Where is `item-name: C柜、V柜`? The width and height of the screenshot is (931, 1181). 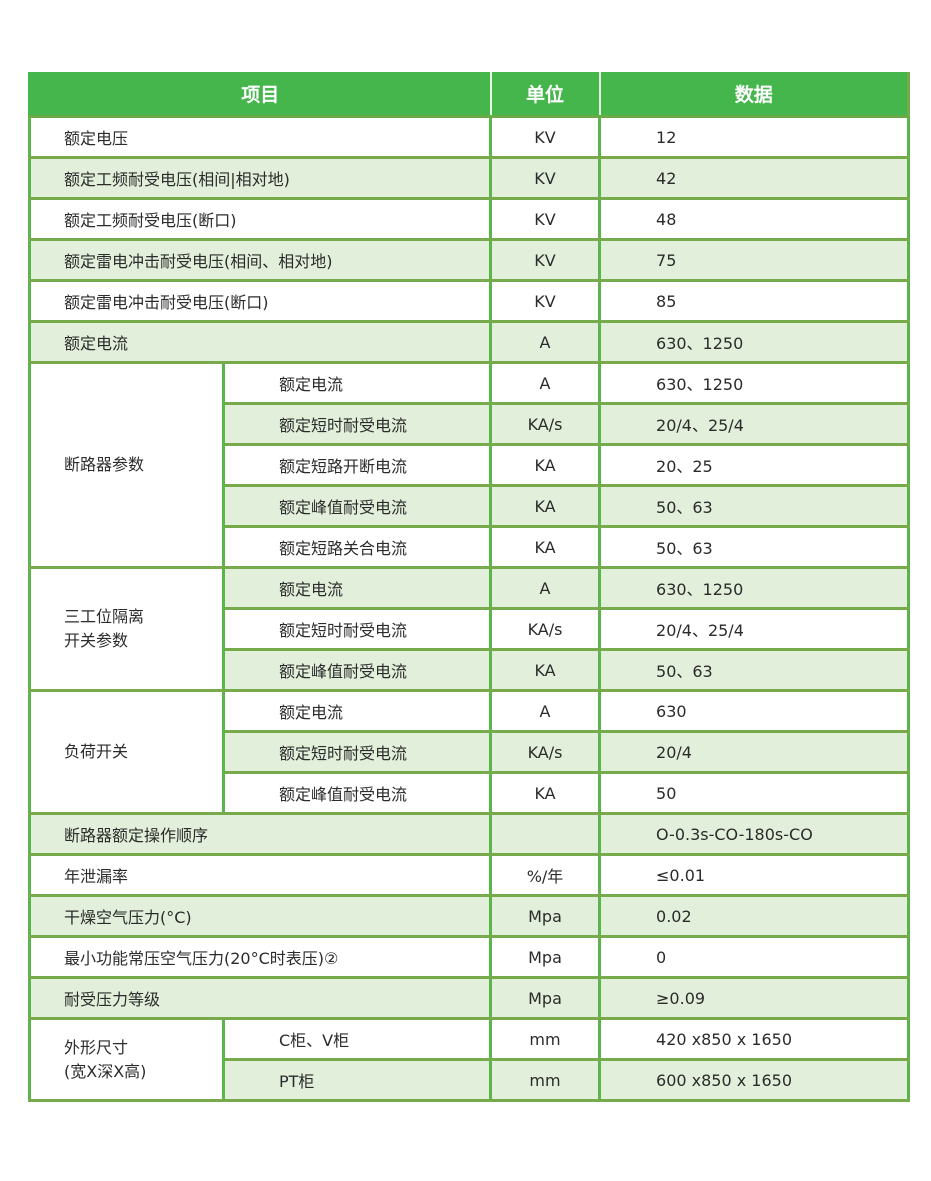
item-name: C柜、V柜 is located at coordinates (357, 1039).